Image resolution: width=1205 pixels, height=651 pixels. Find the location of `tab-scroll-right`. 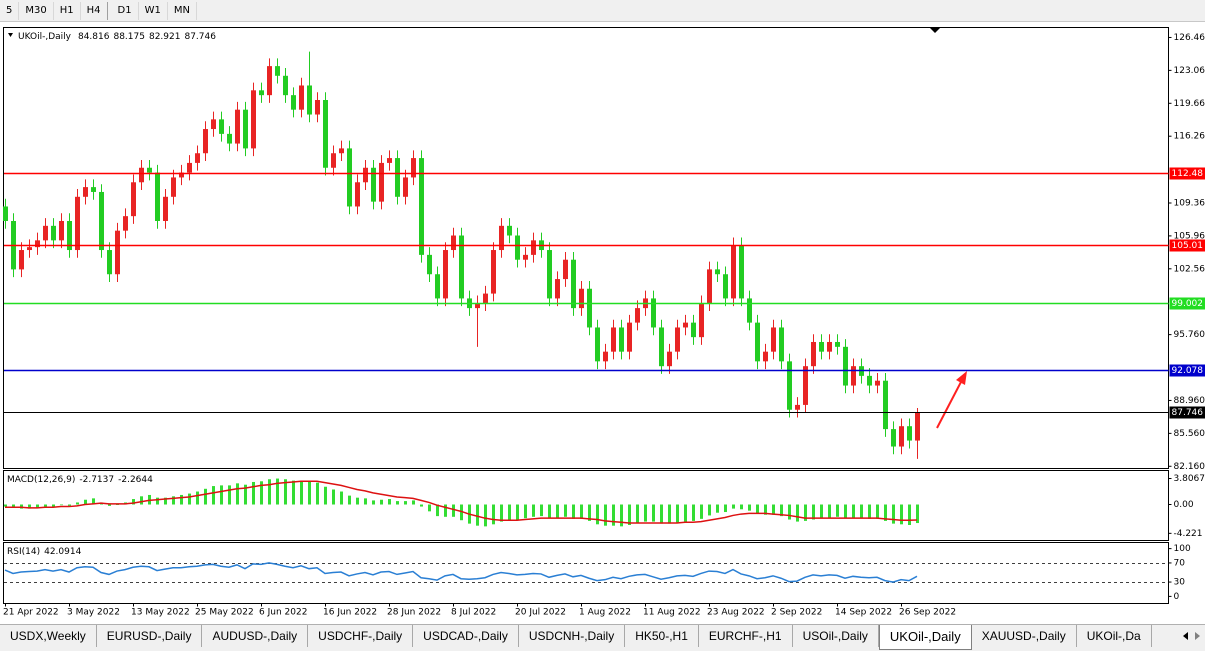

tab-scroll-right is located at coordinates (1197, 636).